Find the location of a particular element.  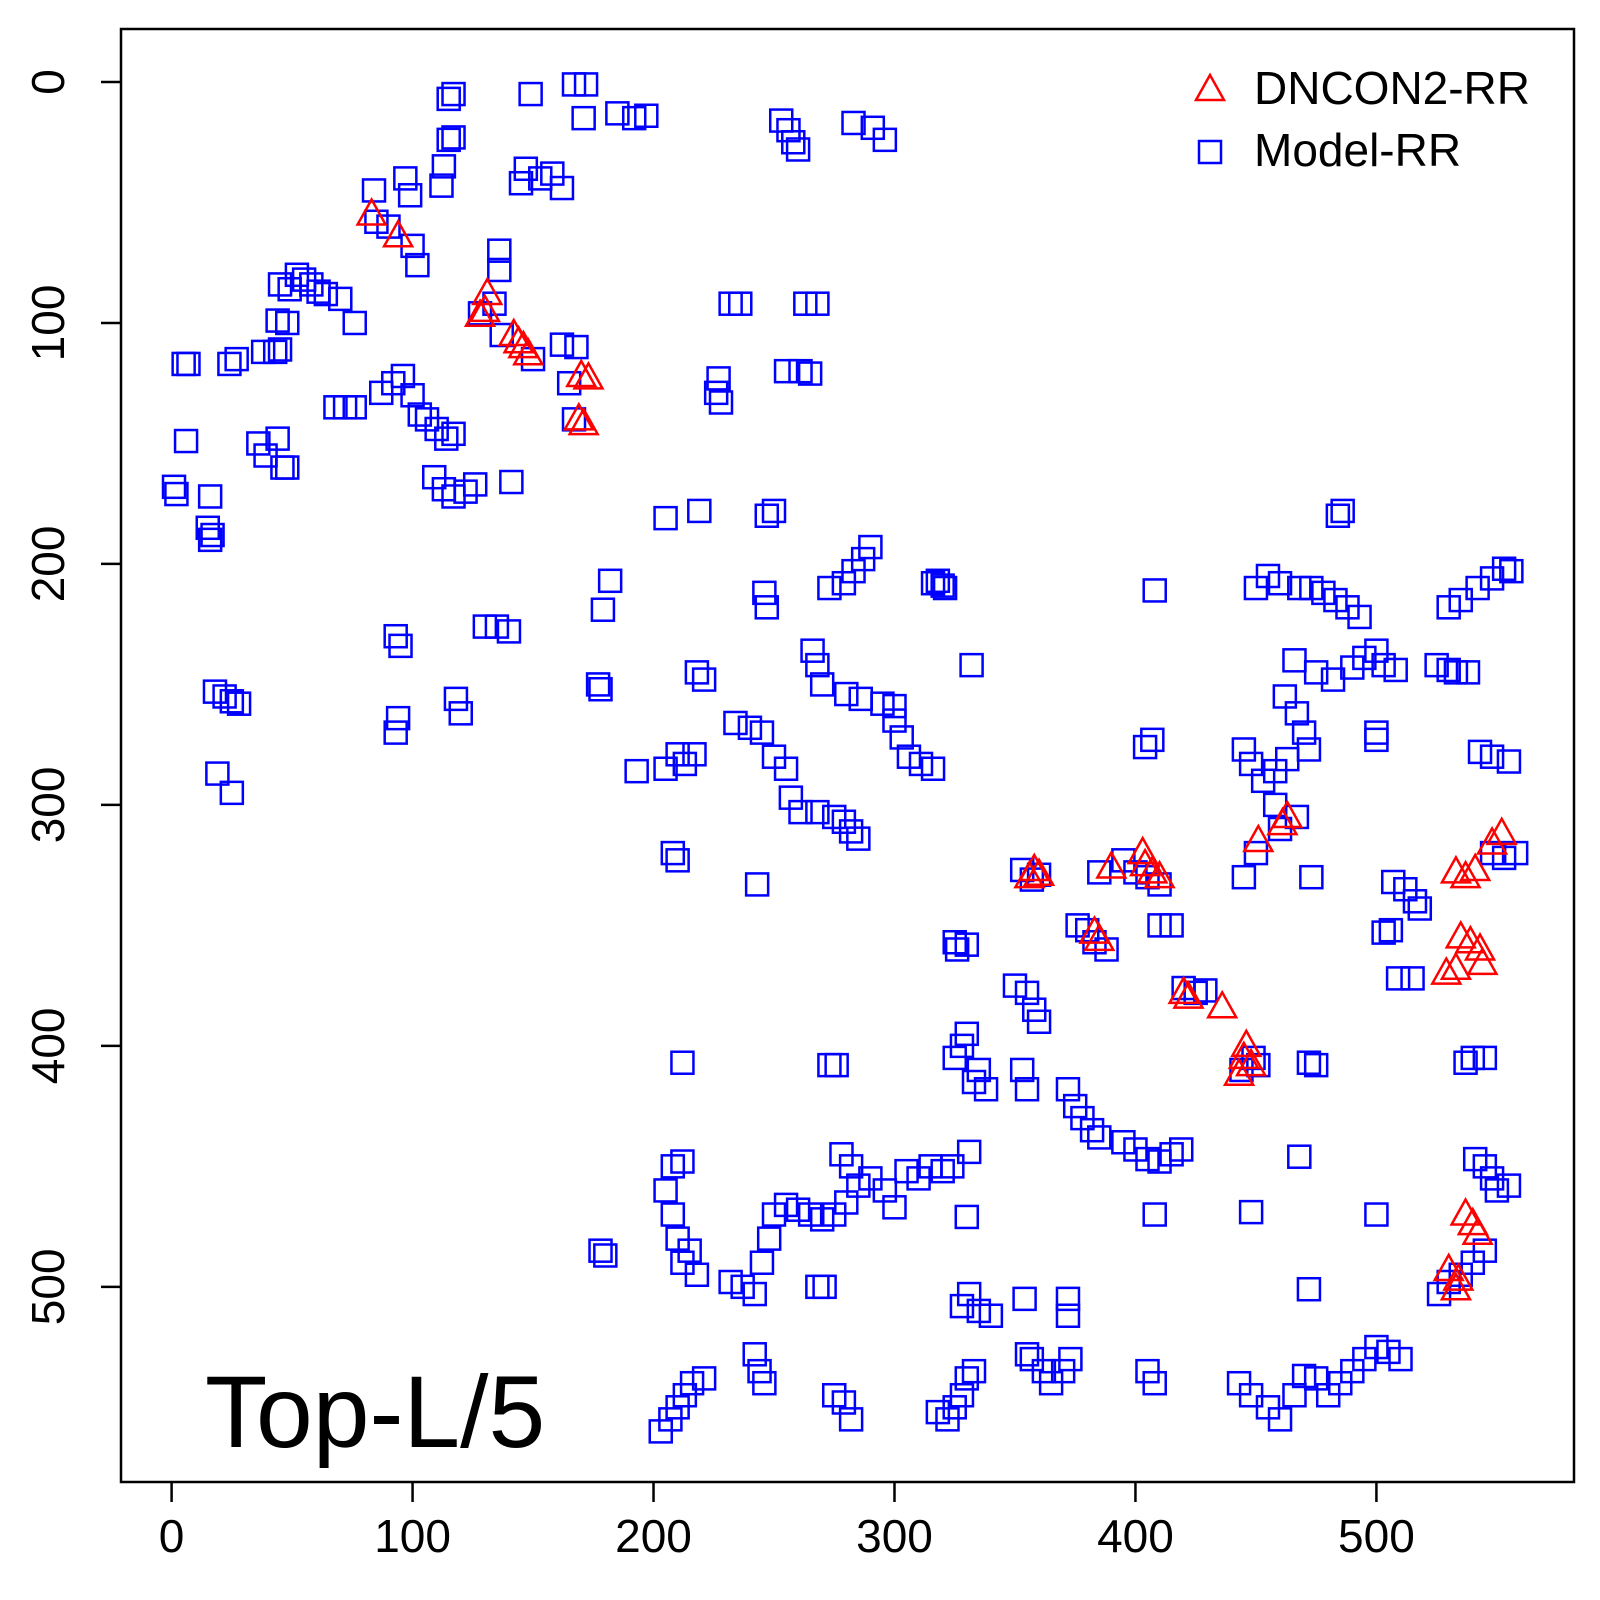

x-tick-label: 500 is located at coordinates (1376, 1536).